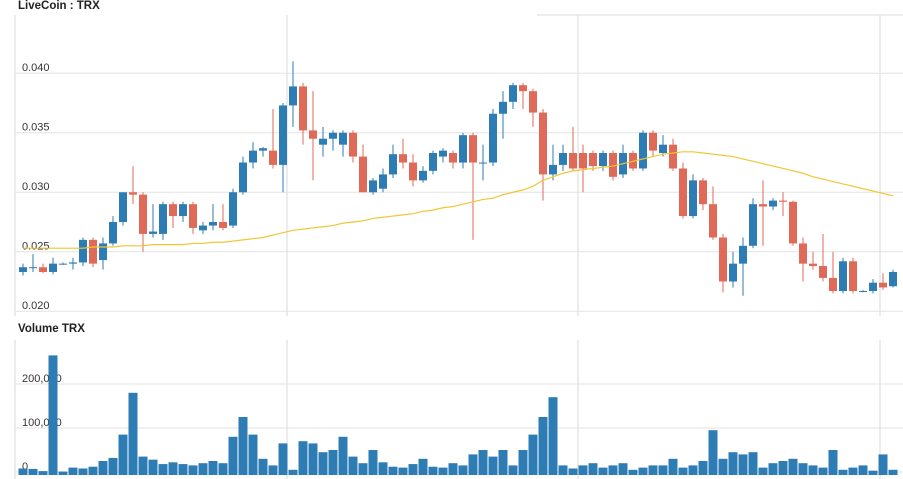  What do you see at coordinates (36, 68) in the screenshot?
I see `y-tick-label: 0.040` at bounding box center [36, 68].